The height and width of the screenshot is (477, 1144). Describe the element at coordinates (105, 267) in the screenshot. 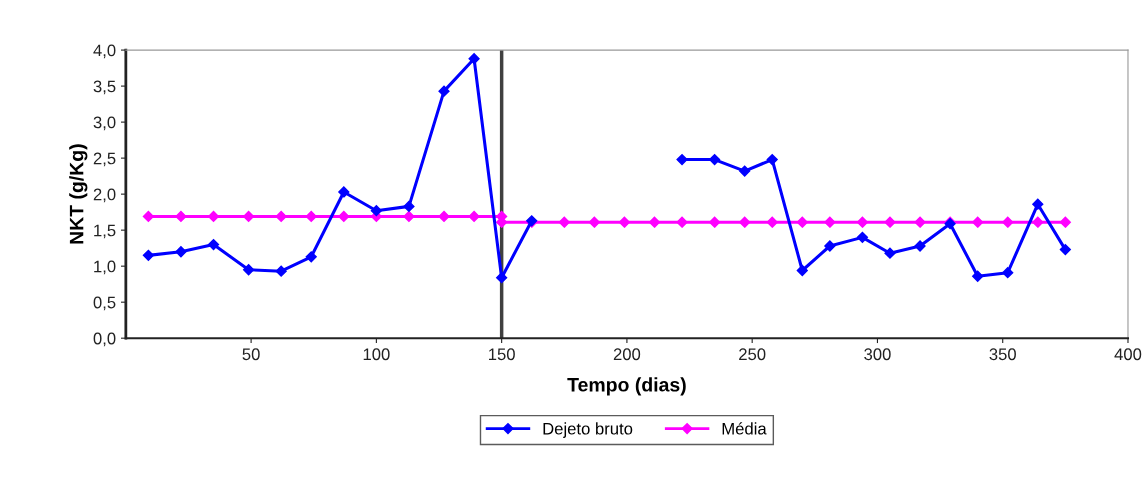

I see `y-tick-label: 1,0` at that location.